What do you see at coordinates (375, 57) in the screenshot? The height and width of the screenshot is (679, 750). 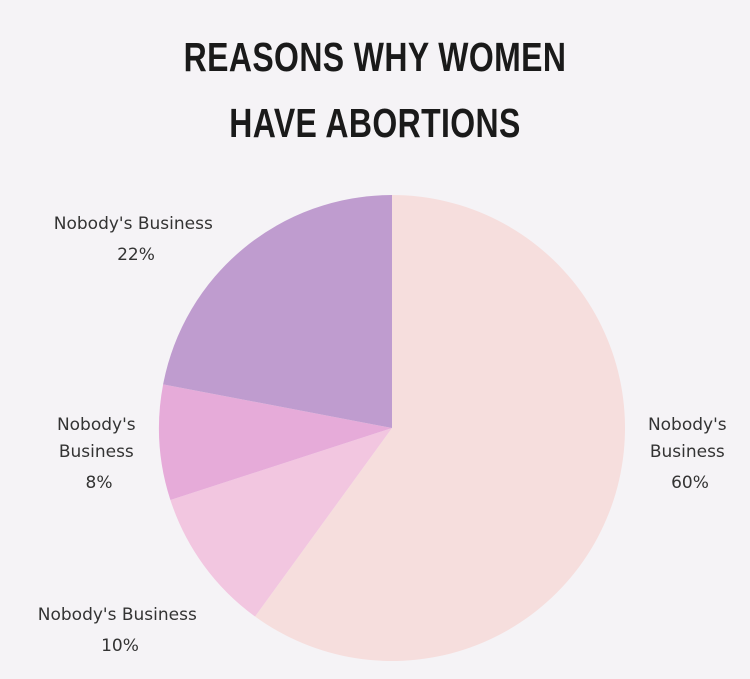 I see `chart-title-line-1: REASONS WHY WOMEN` at bounding box center [375, 57].